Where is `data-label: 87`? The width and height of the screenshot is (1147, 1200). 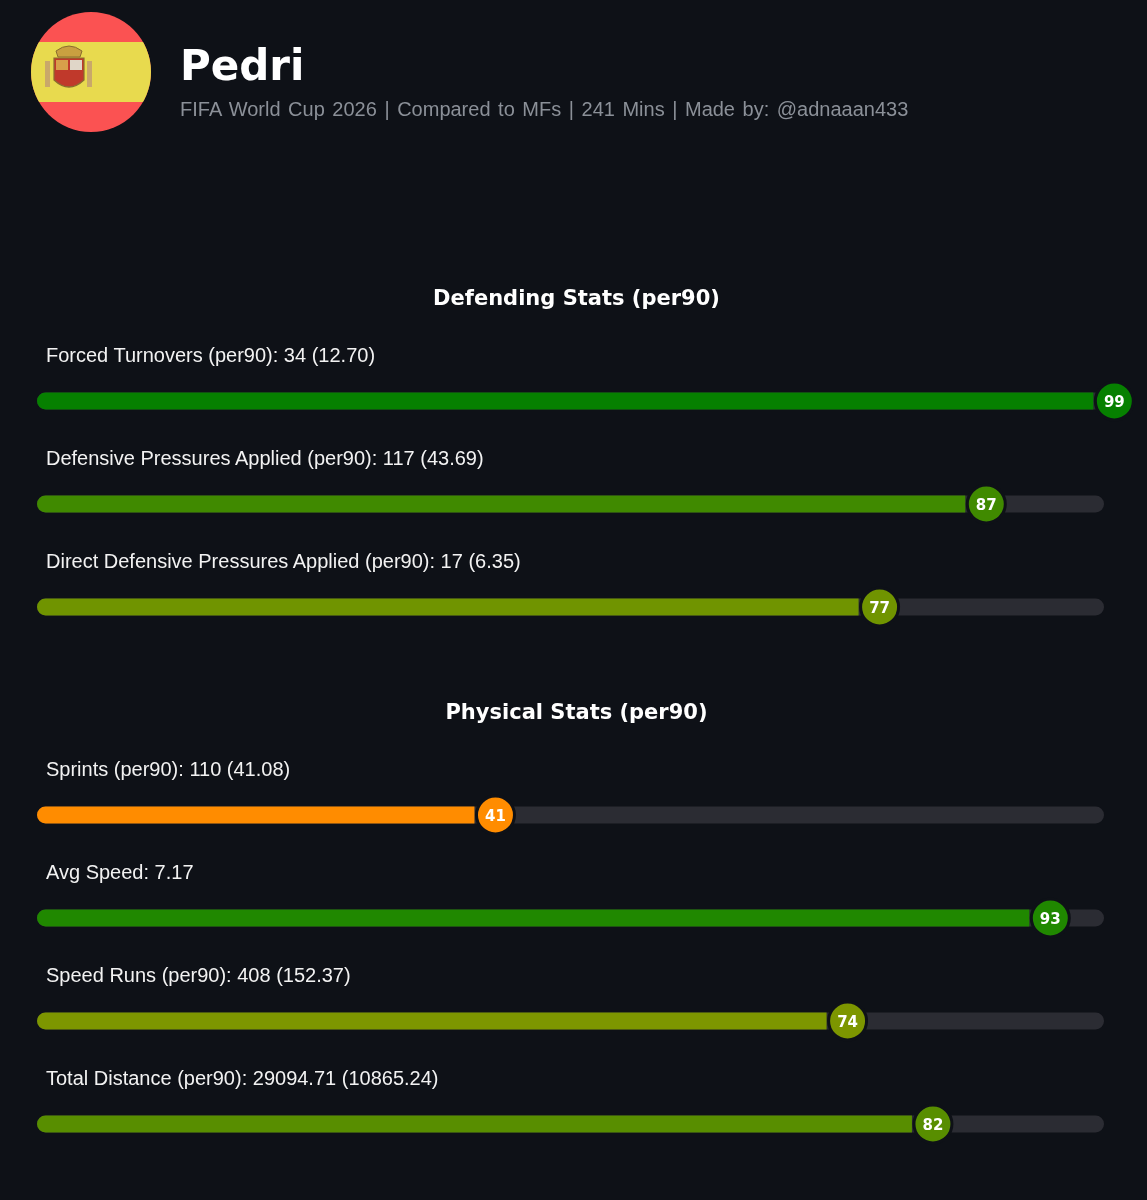
data-label: 87 is located at coordinates (986, 504).